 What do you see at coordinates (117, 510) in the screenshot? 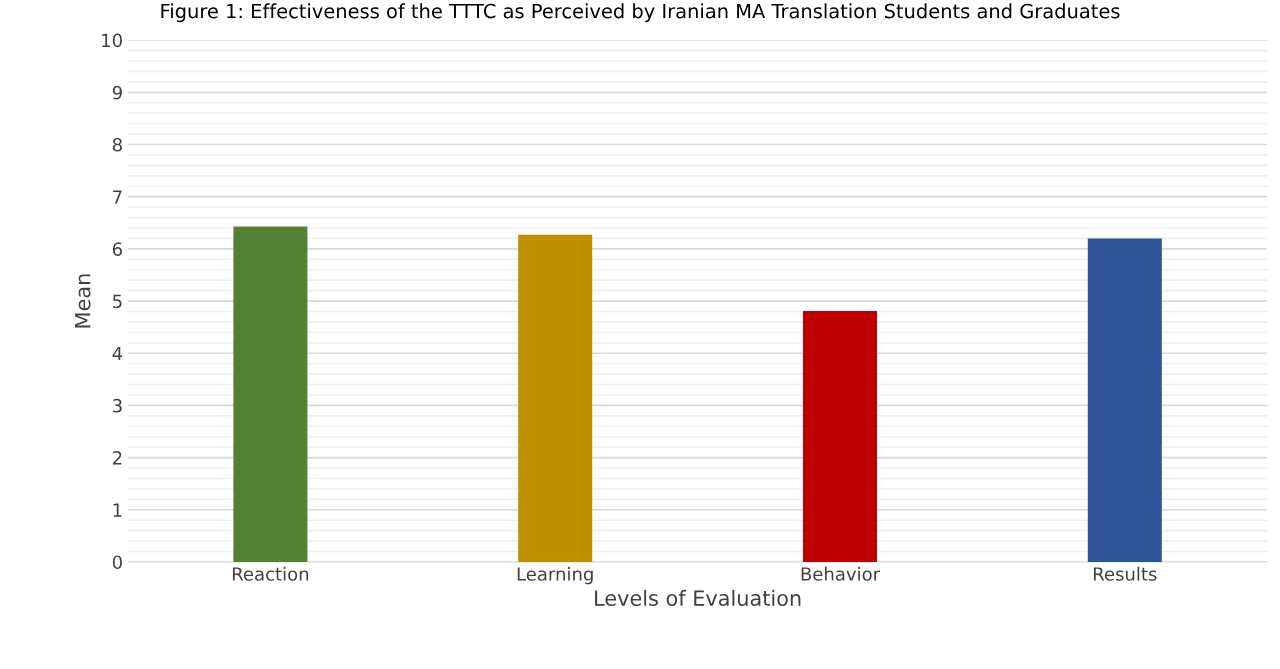
I see `y-tick-label: 1` at bounding box center [117, 510].